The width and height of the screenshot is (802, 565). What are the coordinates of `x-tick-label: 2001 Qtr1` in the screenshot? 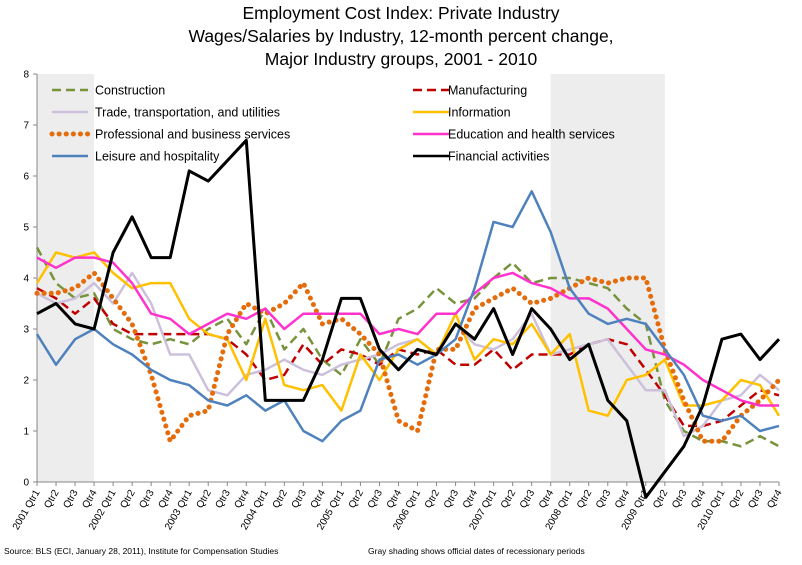 It's located at (27, 510).